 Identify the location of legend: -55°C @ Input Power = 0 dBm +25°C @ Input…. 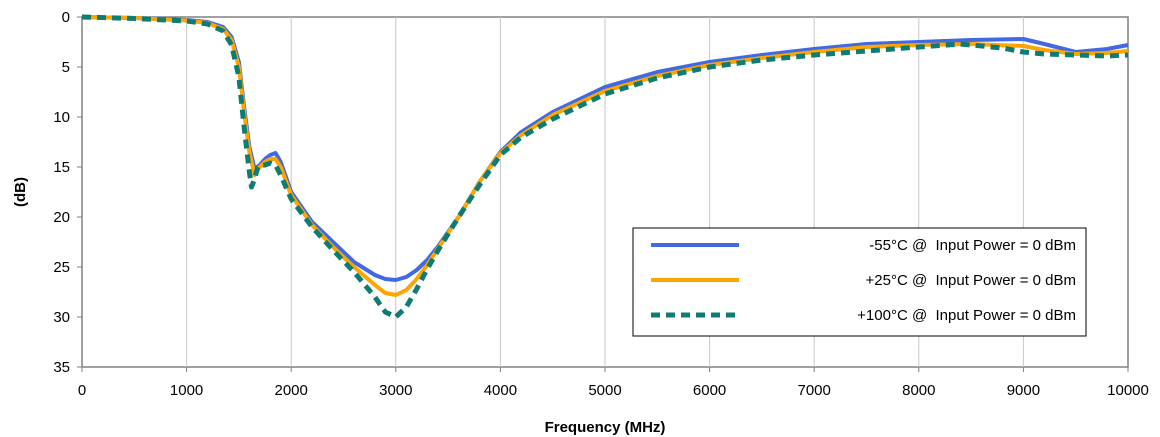
(859, 282).